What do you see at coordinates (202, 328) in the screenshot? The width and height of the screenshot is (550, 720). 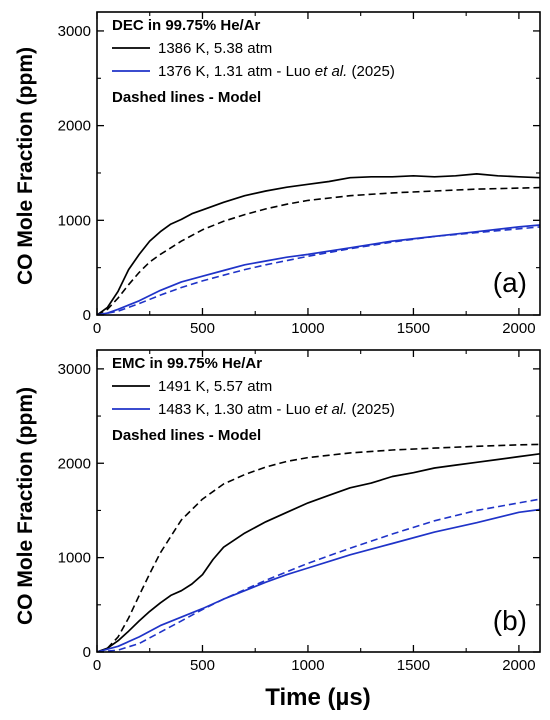 I see `x-tick-label-a-500: 500` at bounding box center [202, 328].